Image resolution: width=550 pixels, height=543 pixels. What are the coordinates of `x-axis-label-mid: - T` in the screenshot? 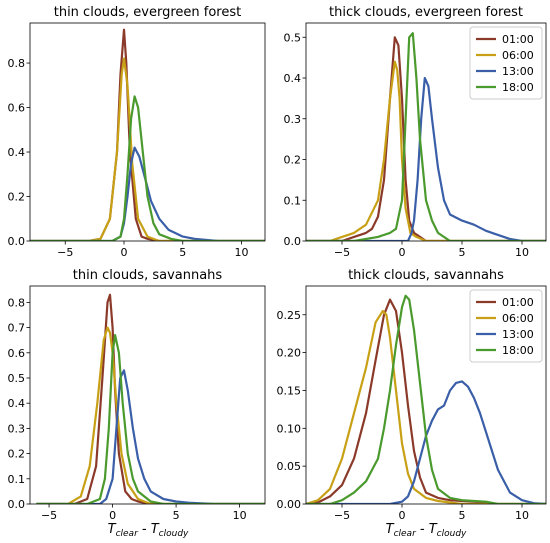 It's located at (149, 529).